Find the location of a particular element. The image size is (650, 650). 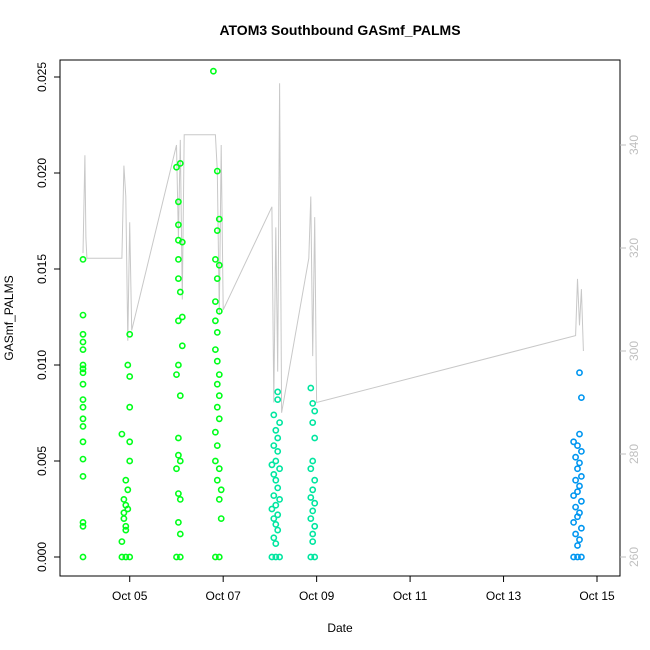

y2-tick-label: 320 is located at coordinates (634, 248).